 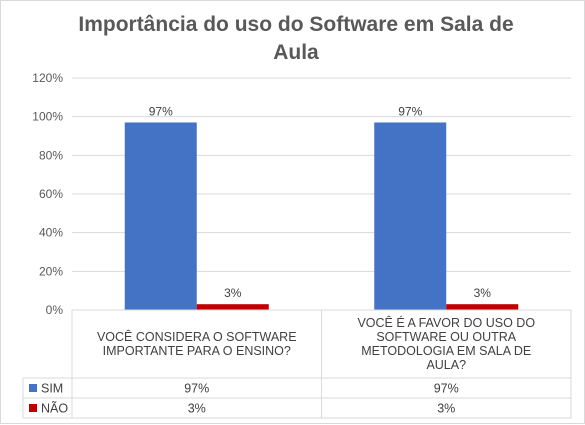 I want to click on legend-label: NÃO, so click(x=54, y=409).